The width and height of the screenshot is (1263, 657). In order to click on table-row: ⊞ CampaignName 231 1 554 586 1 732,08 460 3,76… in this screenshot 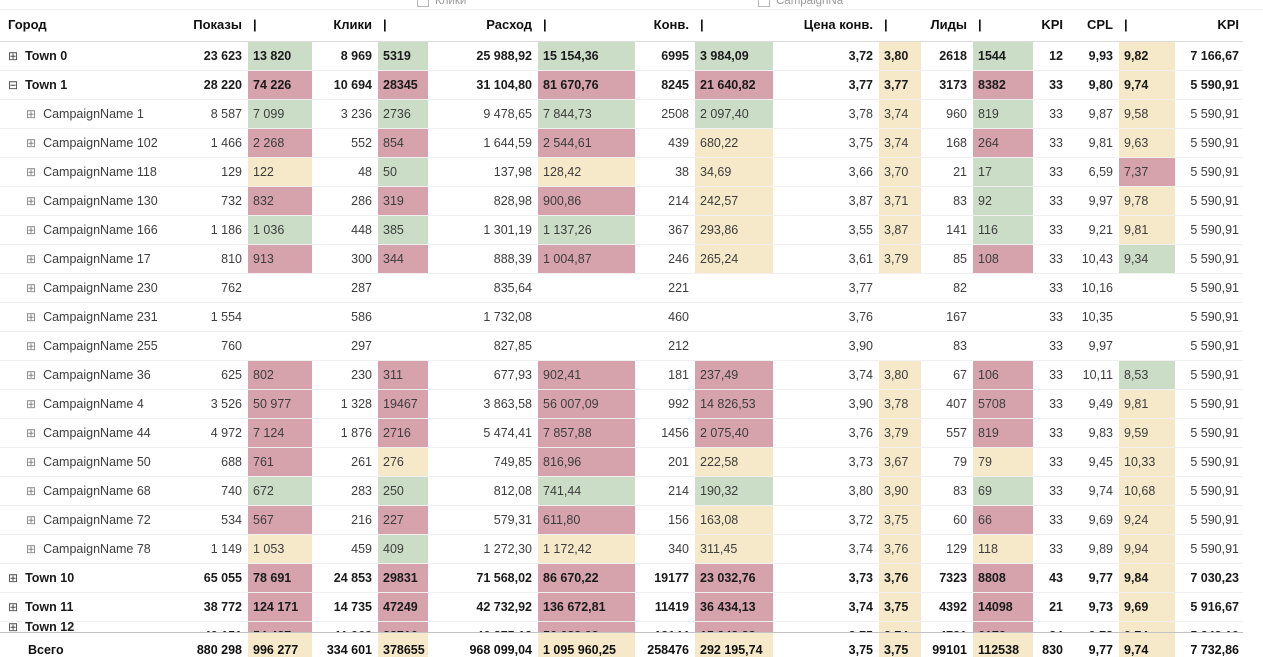, I will do `click(621, 317)`.